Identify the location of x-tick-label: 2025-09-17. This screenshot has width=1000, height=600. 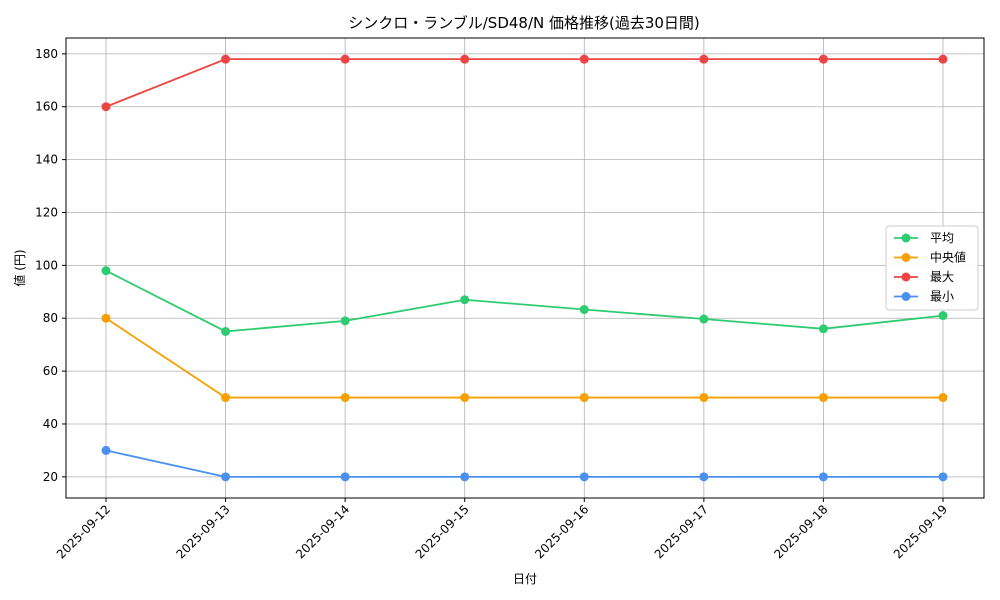
(681, 531).